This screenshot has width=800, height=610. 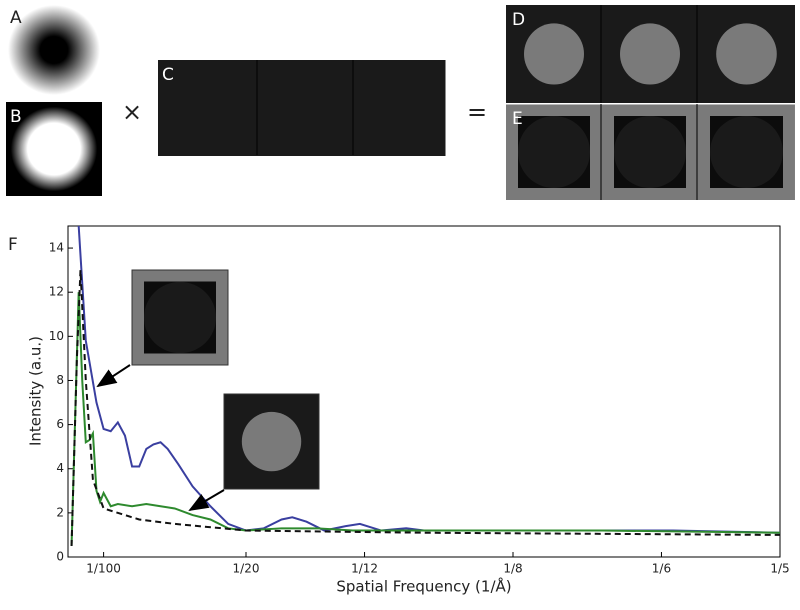 What do you see at coordinates (779, 569) in the screenshot?
I see `x-tick-label: 1/5` at bounding box center [779, 569].